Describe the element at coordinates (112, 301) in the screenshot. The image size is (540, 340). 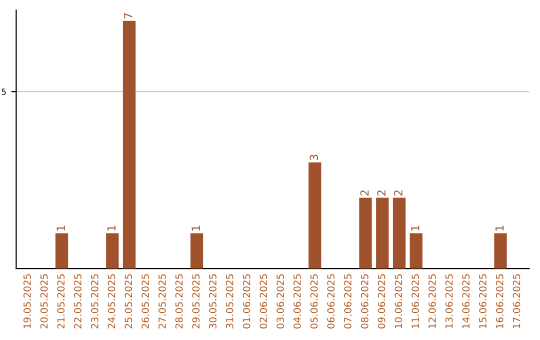
I see `x-tick-label: 24.05.2025` at that location.